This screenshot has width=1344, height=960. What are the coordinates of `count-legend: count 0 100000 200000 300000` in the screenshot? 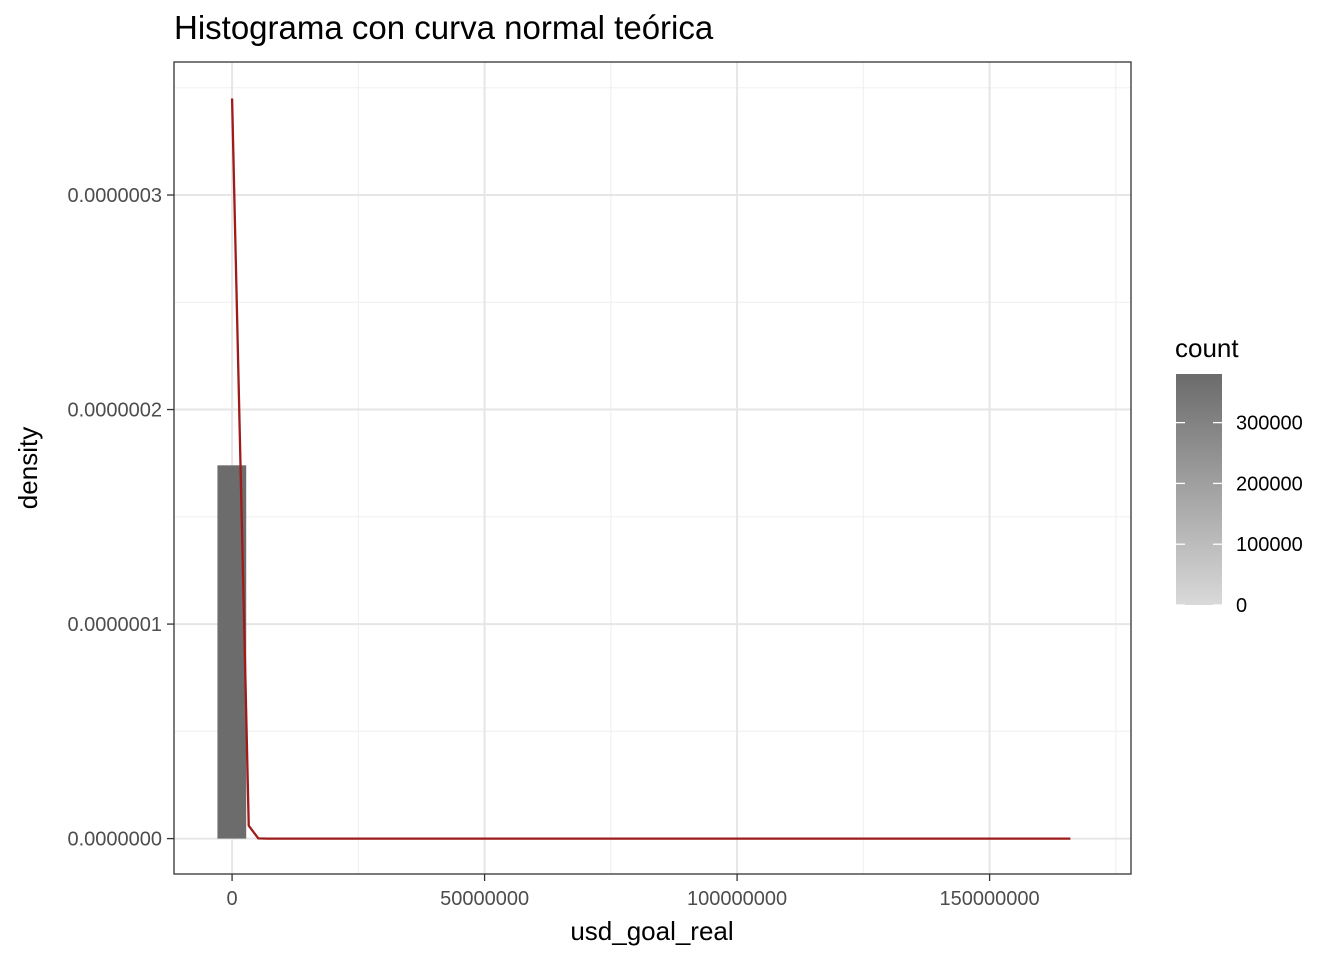 It's located at (1239, 475).